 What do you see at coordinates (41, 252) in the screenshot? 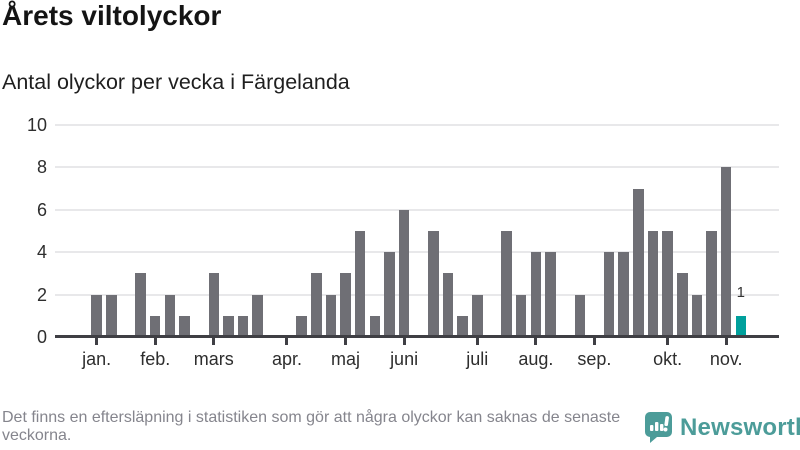
I see `y-tick-label: 4` at bounding box center [41, 252].